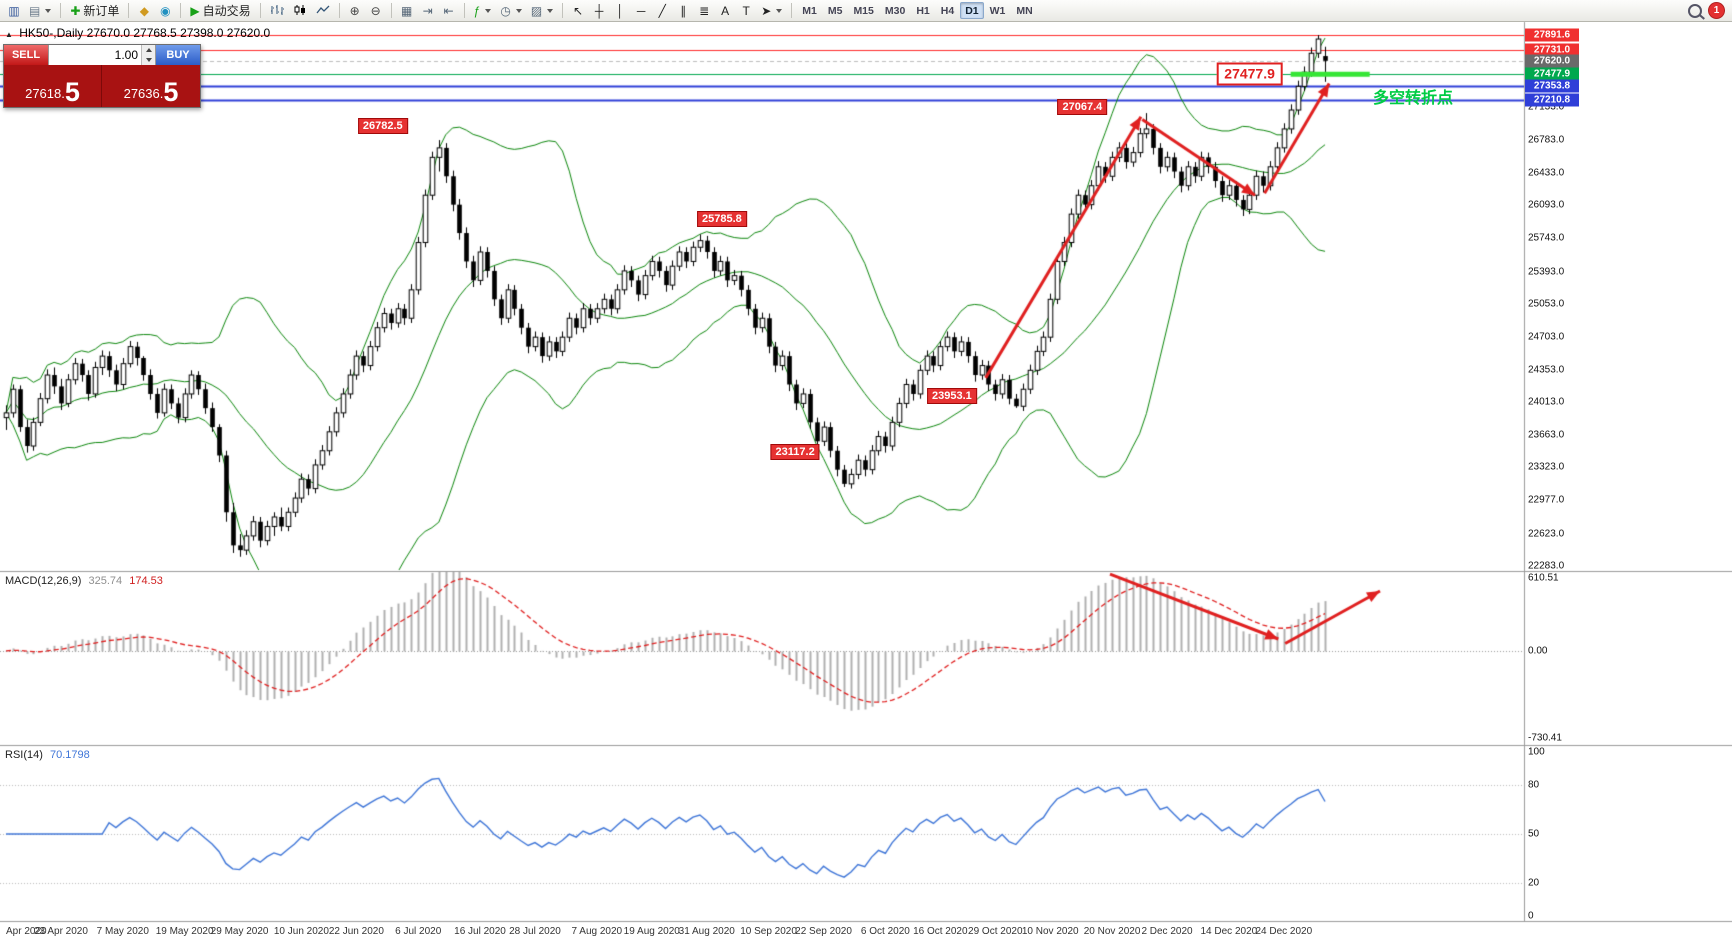 The height and width of the screenshot is (944, 1732). Describe the element at coordinates (477, 10) in the screenshot. I see `indicators-icon: ƒ` at that location.